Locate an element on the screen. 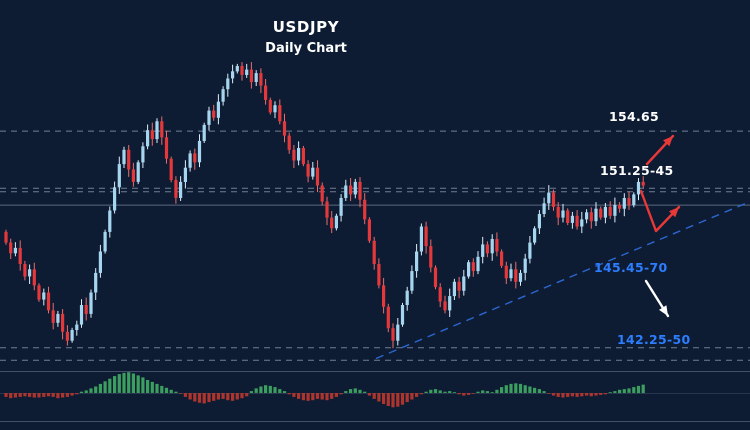  indicator-histogram is located at coordinates (324, 390).